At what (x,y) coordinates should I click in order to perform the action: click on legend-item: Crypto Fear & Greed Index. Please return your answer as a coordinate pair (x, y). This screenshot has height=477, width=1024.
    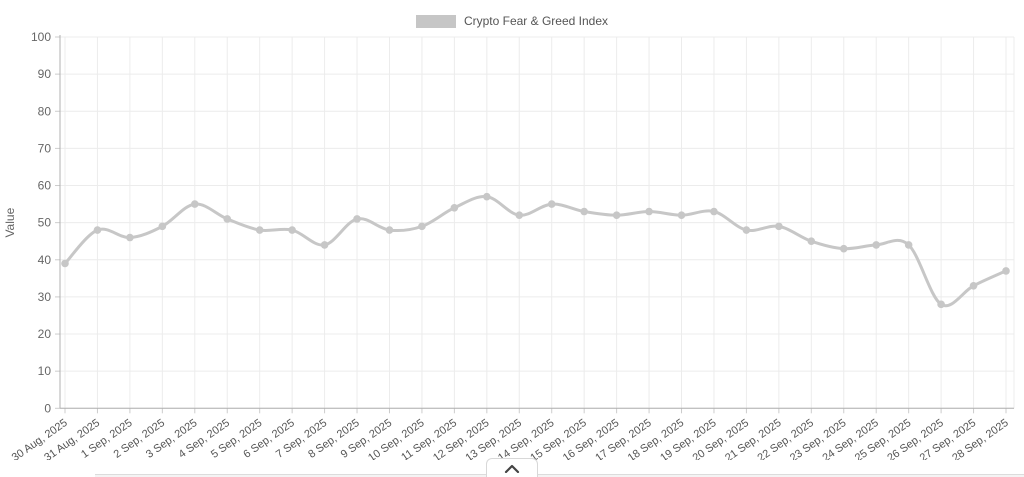
    Looking at the image, I should click on (512, 21).